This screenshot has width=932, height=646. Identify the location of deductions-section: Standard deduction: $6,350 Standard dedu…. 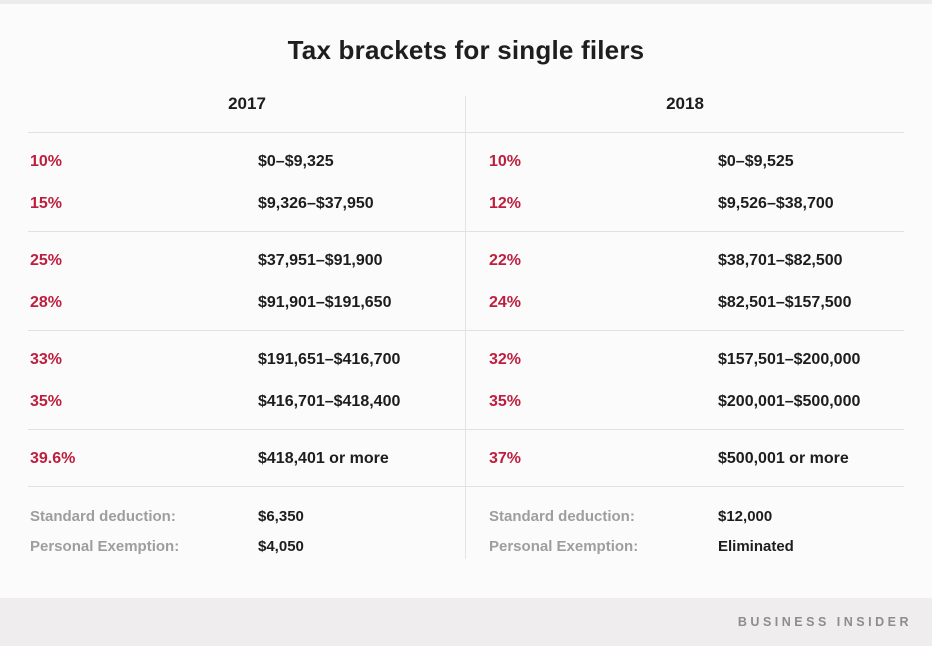
(466, 532).